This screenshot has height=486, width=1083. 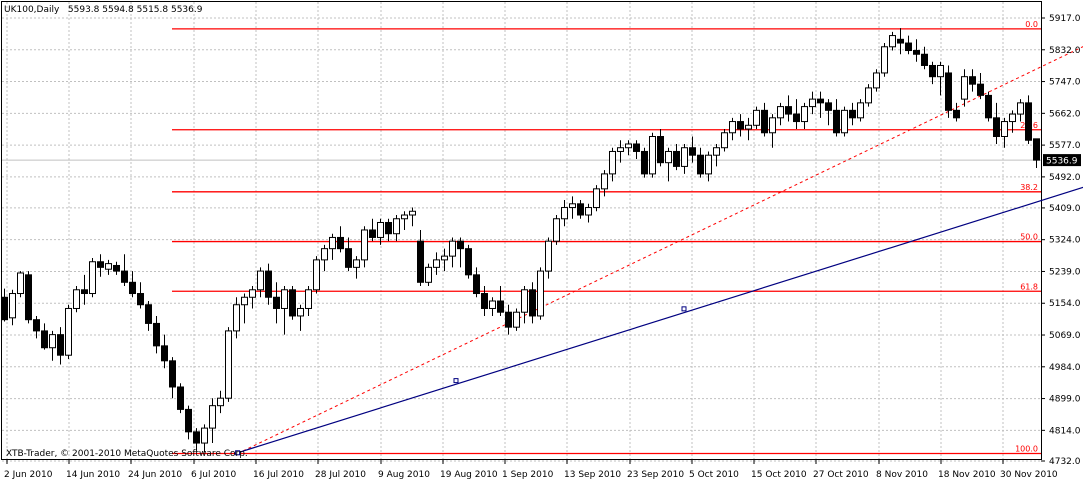 I want to click on date-label: 9 Aug 2010, so click(x=404, y=475).